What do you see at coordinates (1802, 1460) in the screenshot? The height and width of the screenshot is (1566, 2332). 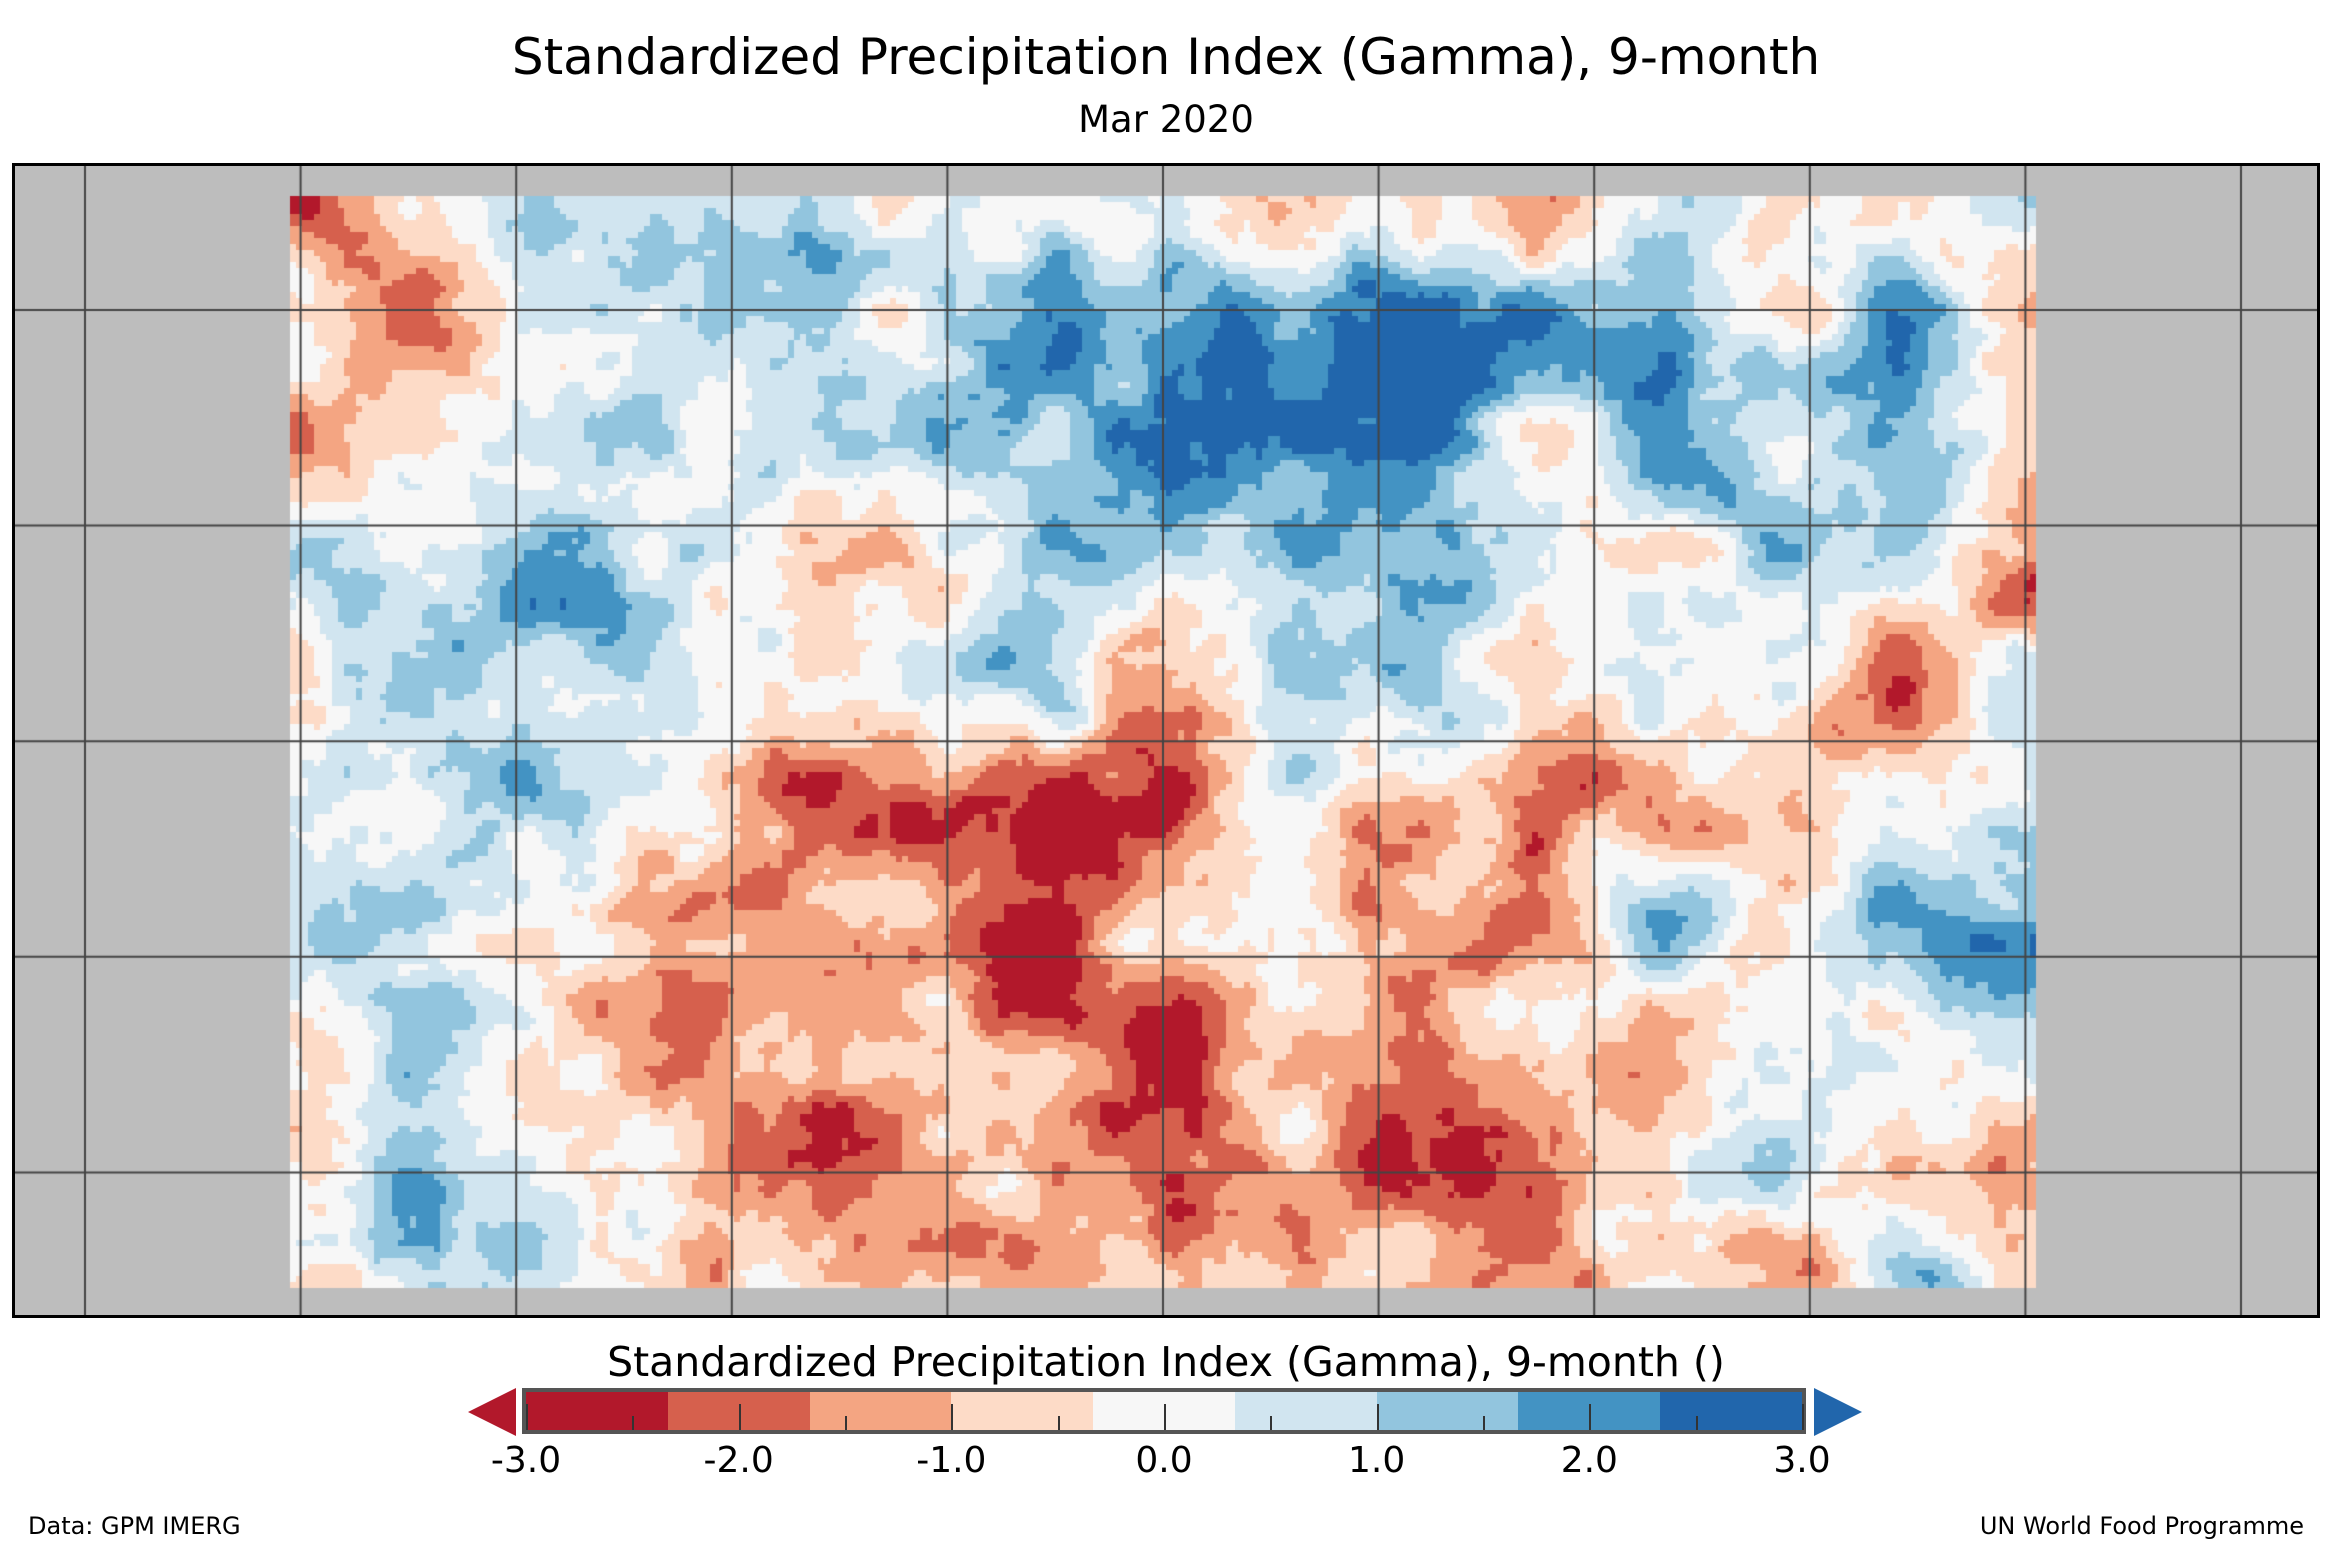 I see `colorbar-tick-label: 3.0` at bounding box center [1802, 1460].